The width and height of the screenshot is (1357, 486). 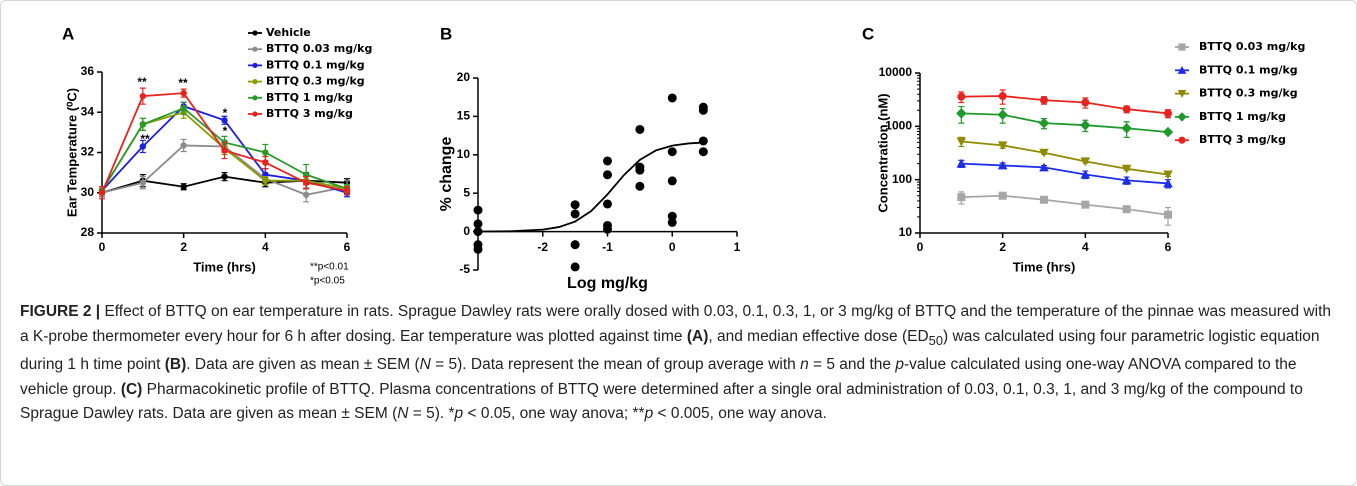 I want to click on y-tick-label: 0, so click(x=466, y=231).